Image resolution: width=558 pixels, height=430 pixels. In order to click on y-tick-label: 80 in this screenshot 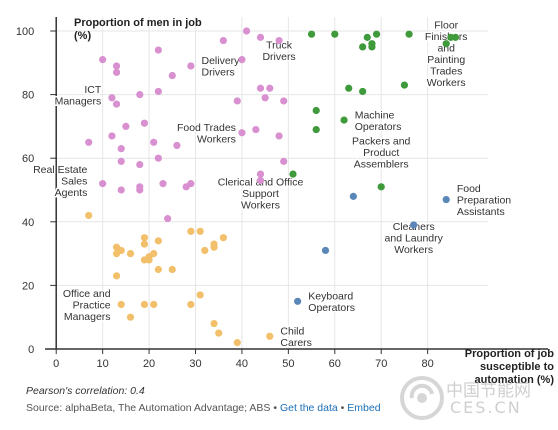, I will do `click(28, 96)`.